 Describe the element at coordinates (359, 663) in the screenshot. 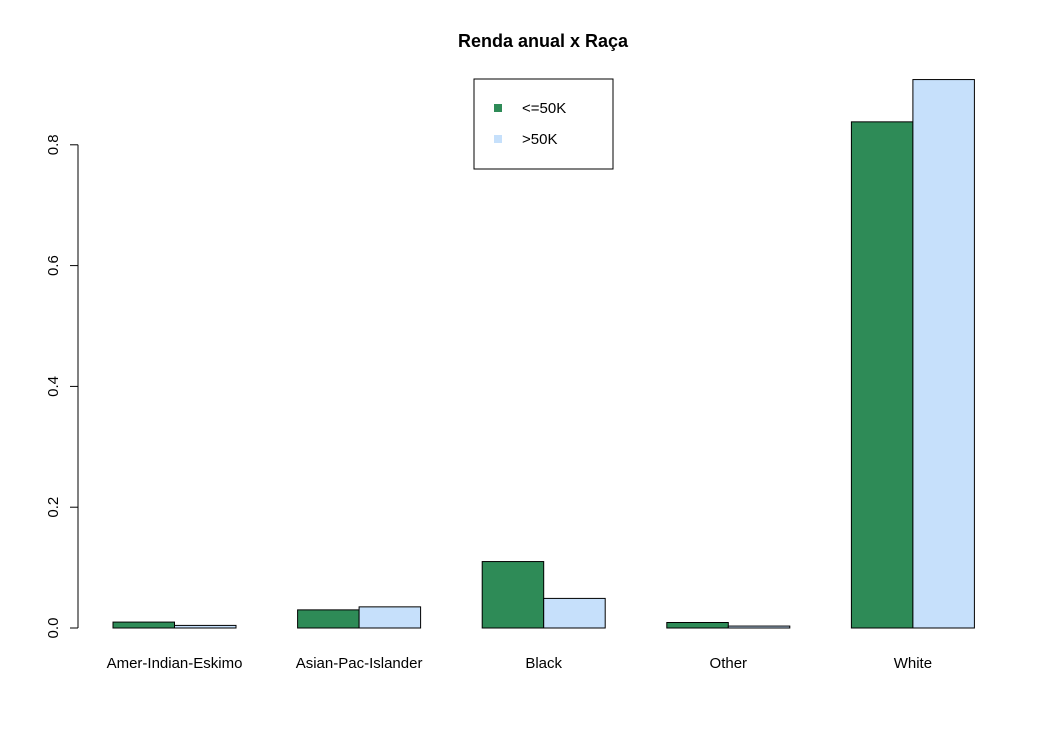

I see `x-tick-label: Asian-Pac-Islander` at that location.